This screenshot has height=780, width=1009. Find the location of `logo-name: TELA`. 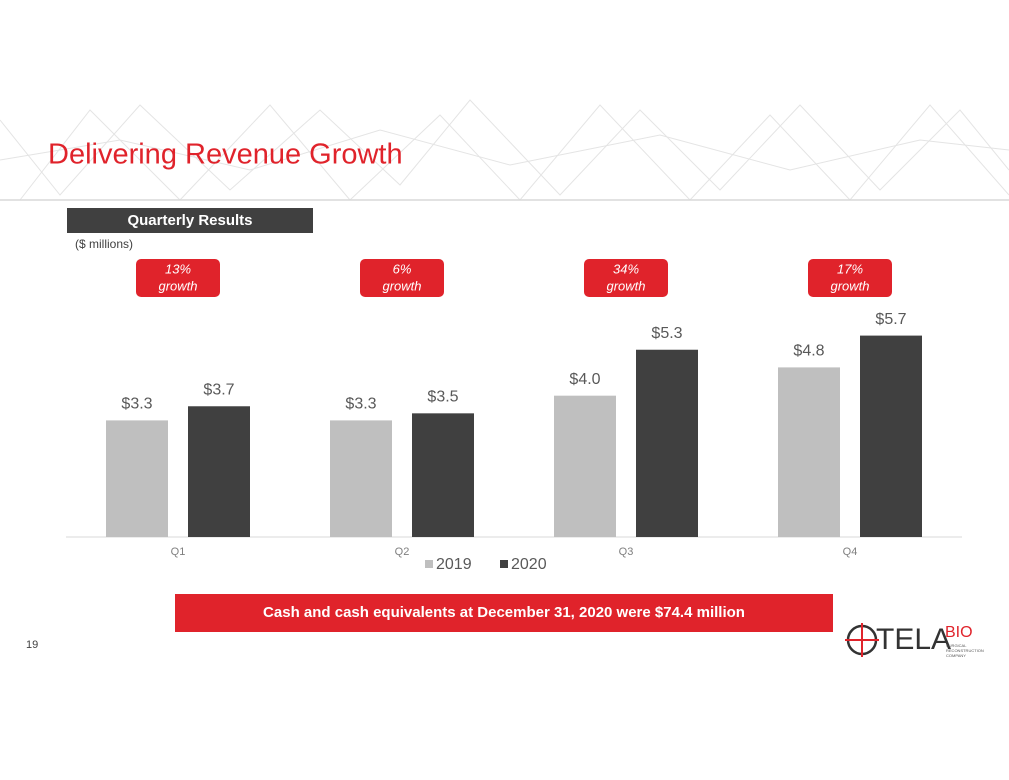

logo-name: TELA is located at coordinates (913, 639).